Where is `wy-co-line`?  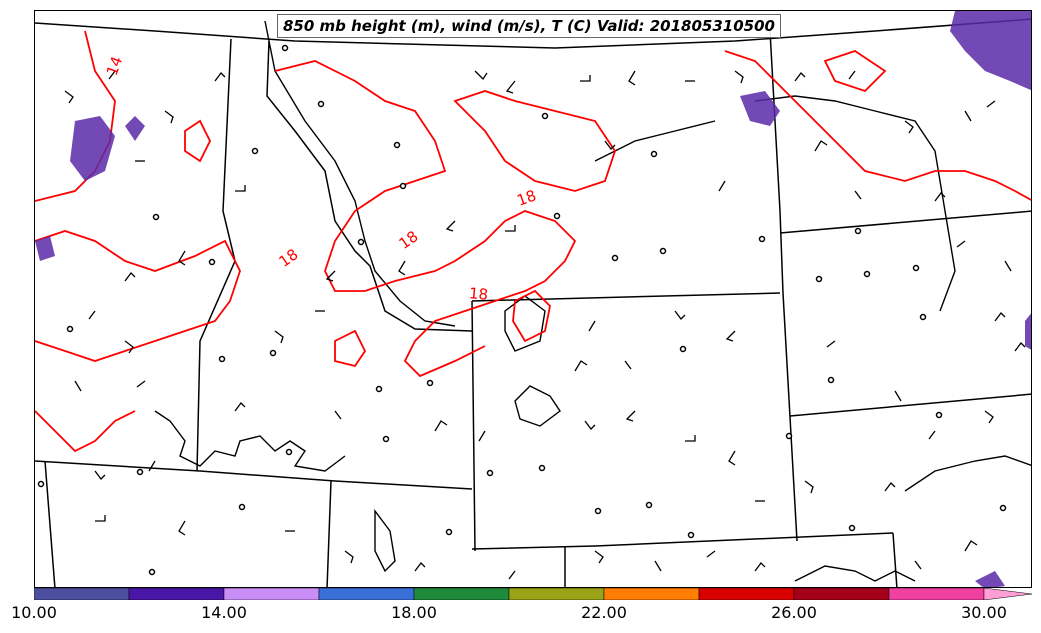 wy-co-line is located at coordinates (682, 541).